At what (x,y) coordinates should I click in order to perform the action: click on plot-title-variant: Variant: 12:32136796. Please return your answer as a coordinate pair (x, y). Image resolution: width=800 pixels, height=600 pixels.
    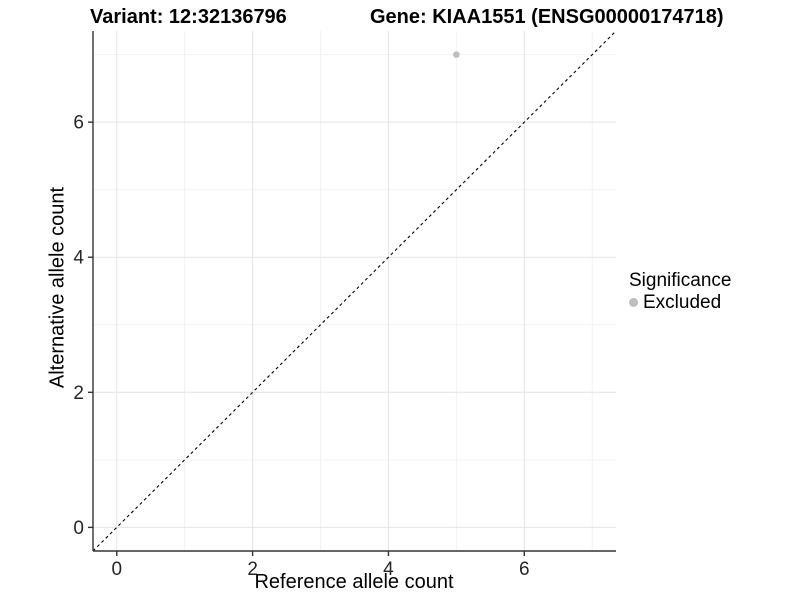
    Looking at the image, I should click on (188, 17).